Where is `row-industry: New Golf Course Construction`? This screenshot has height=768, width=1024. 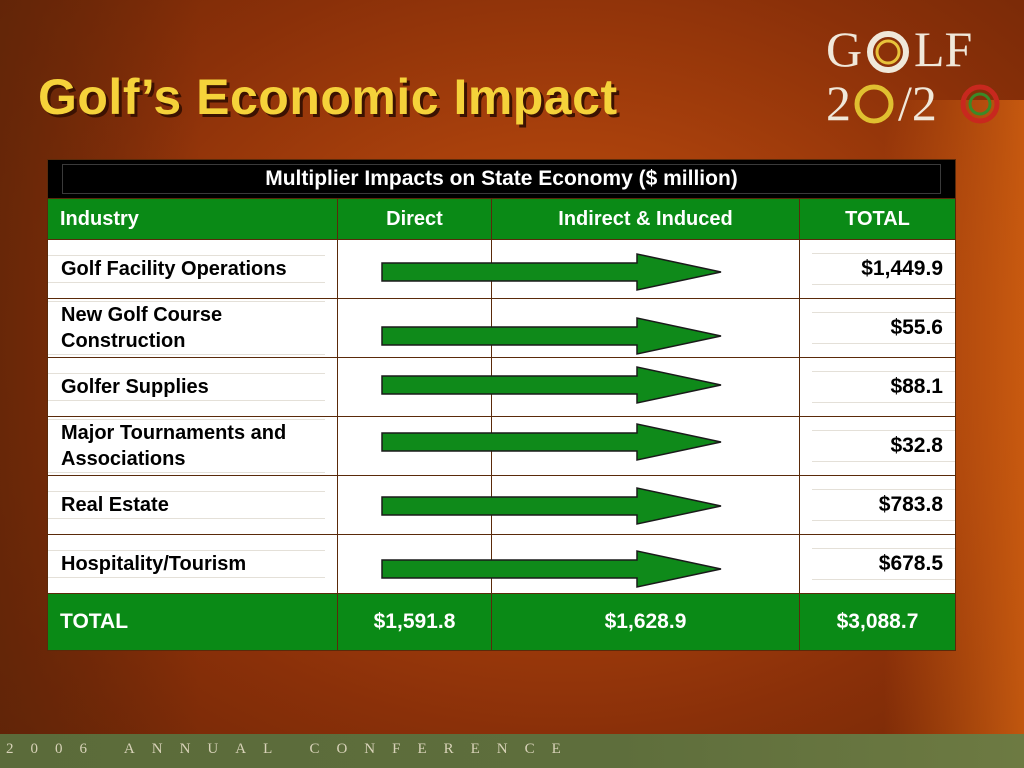 row-industry: New Golf Course Construction is located at coordinates (186, 328).